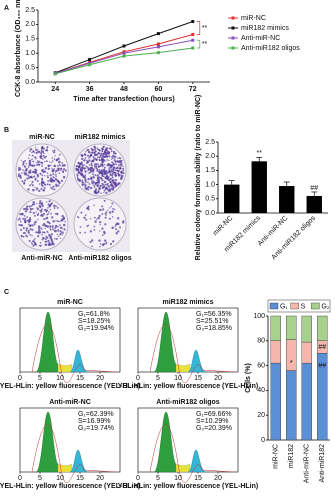 This screenshot has width=335, height=500. I want to click on point, so click(90, 65).